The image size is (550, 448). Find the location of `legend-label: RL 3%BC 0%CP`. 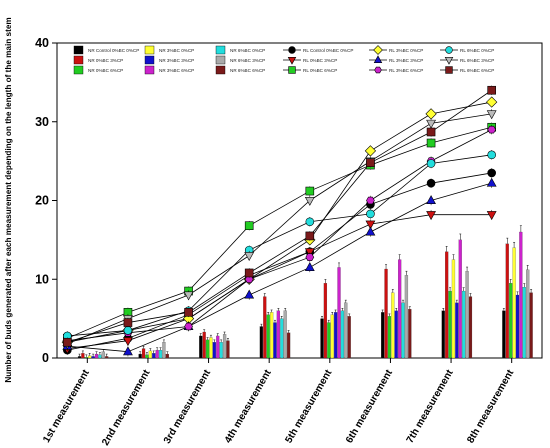

legend-label: RL 3%BC 0%CP is located at coordinates (406, 50).